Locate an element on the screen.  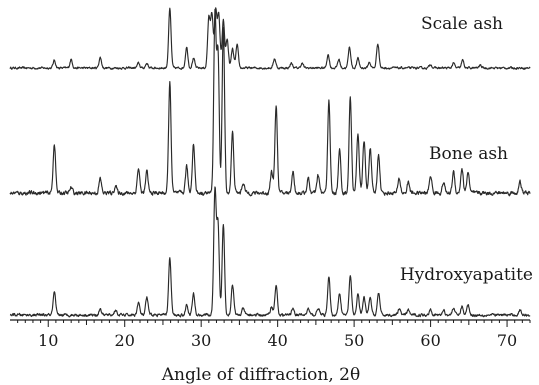
x-tick-label: 30 is located at coordinates (201, 340).